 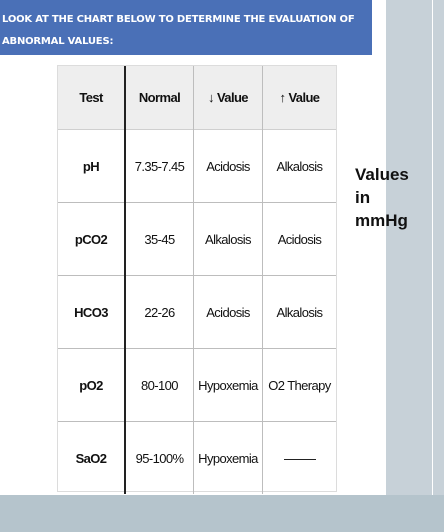 What do you see at coordinates (92, 166) in the screenshot?
I see `cell-test: pH` at bounding box center [92, 166].